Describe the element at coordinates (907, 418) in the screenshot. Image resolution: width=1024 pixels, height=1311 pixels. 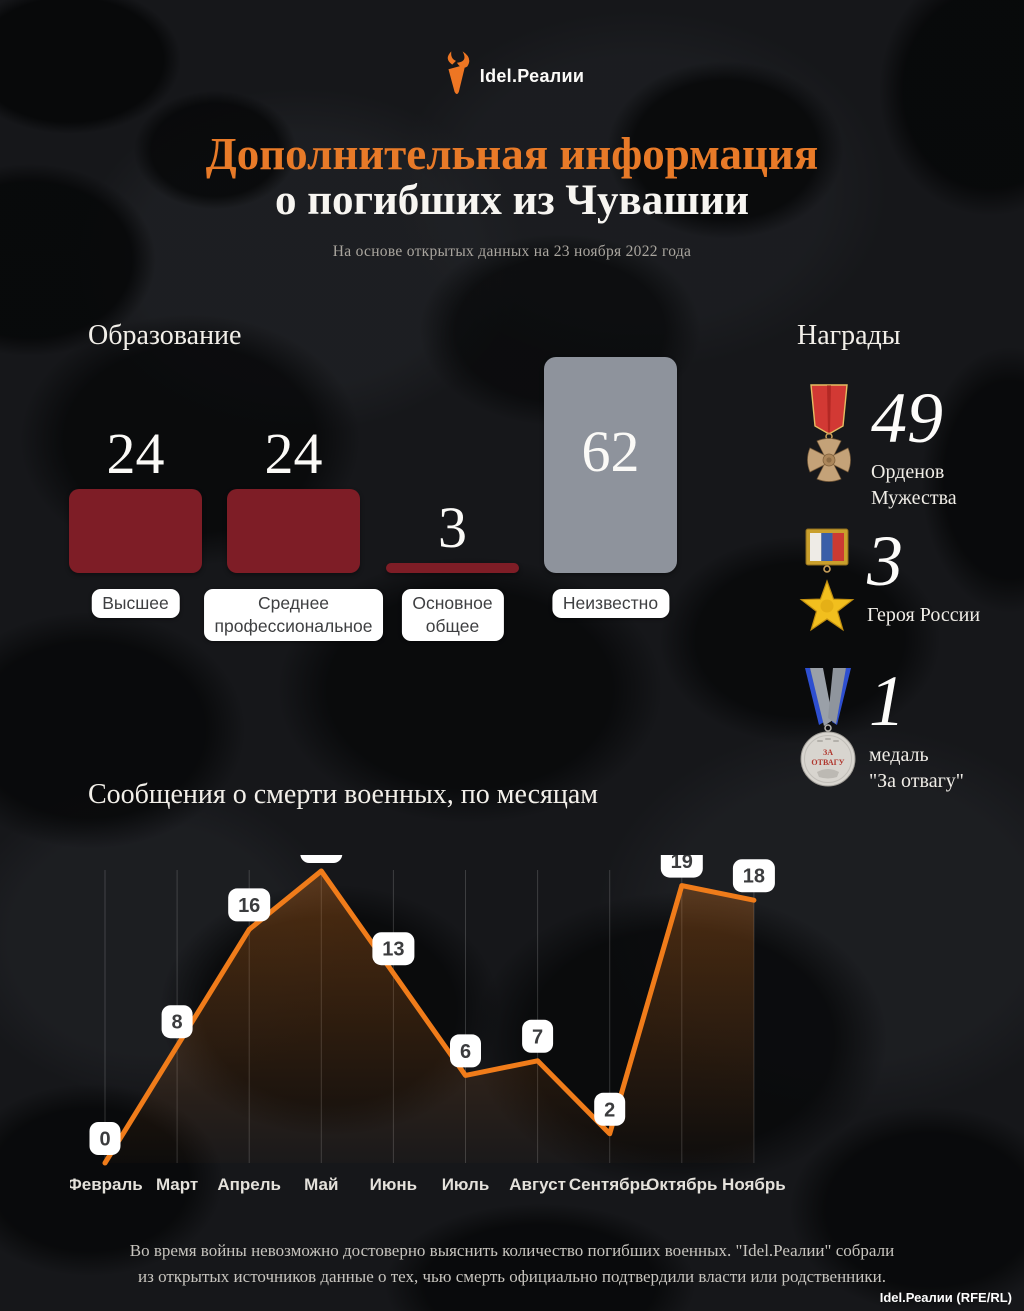
I see `order-of-courage-count: 49` at that location.